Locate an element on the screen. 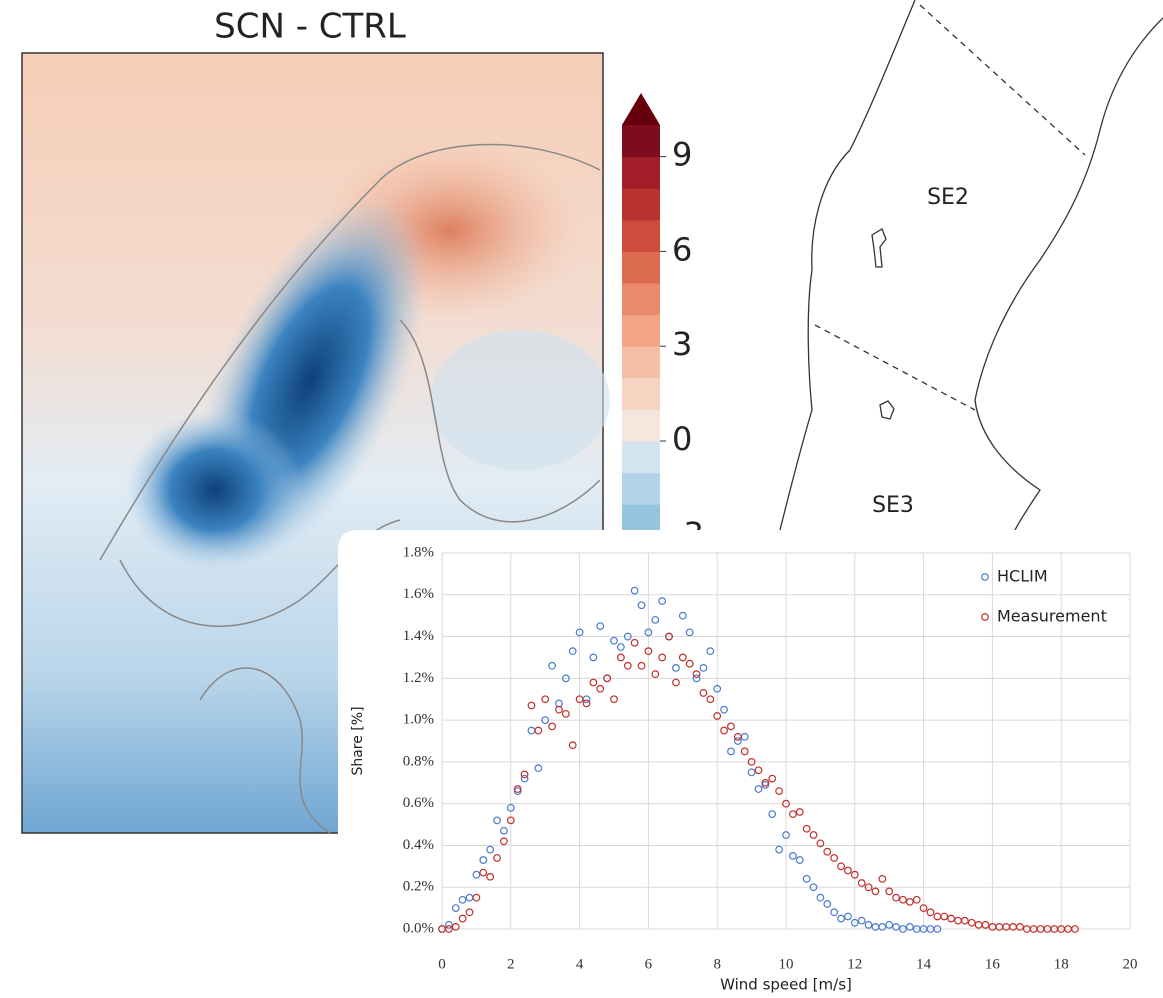  y-tick-label: 0.8% is located at coordinates (418, 761).